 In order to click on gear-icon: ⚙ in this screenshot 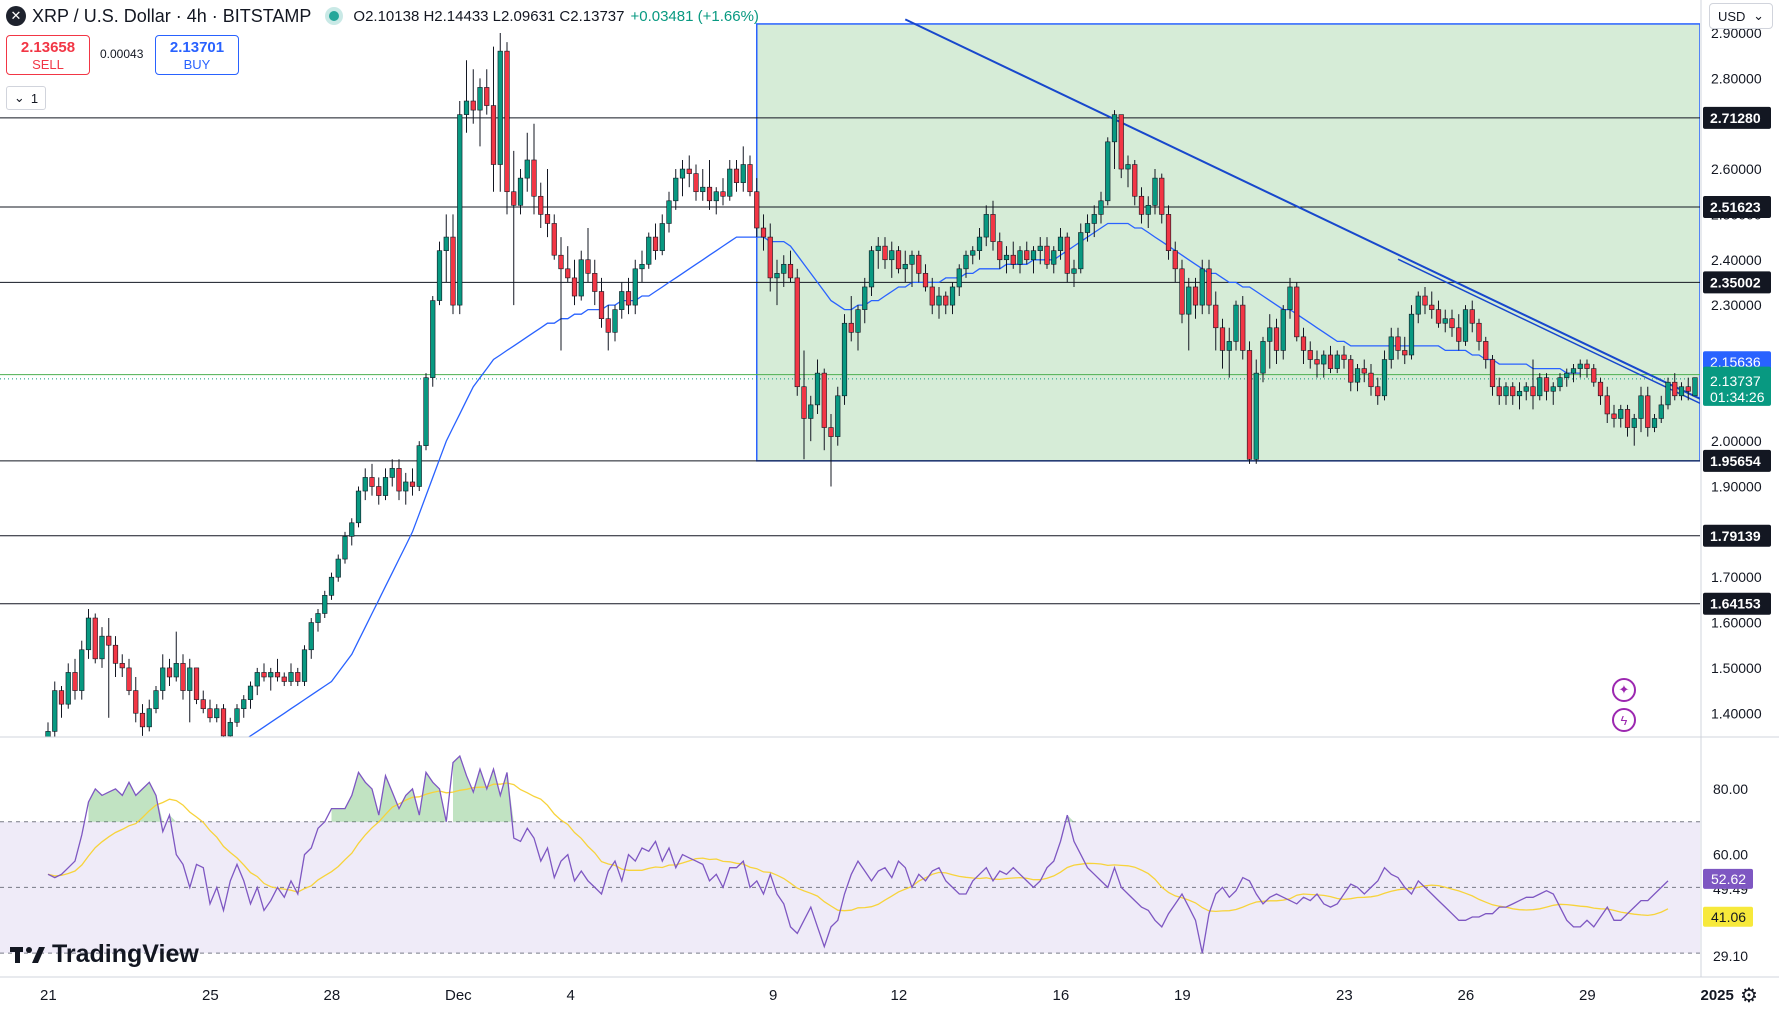, I will do `click(1749, 996)`.